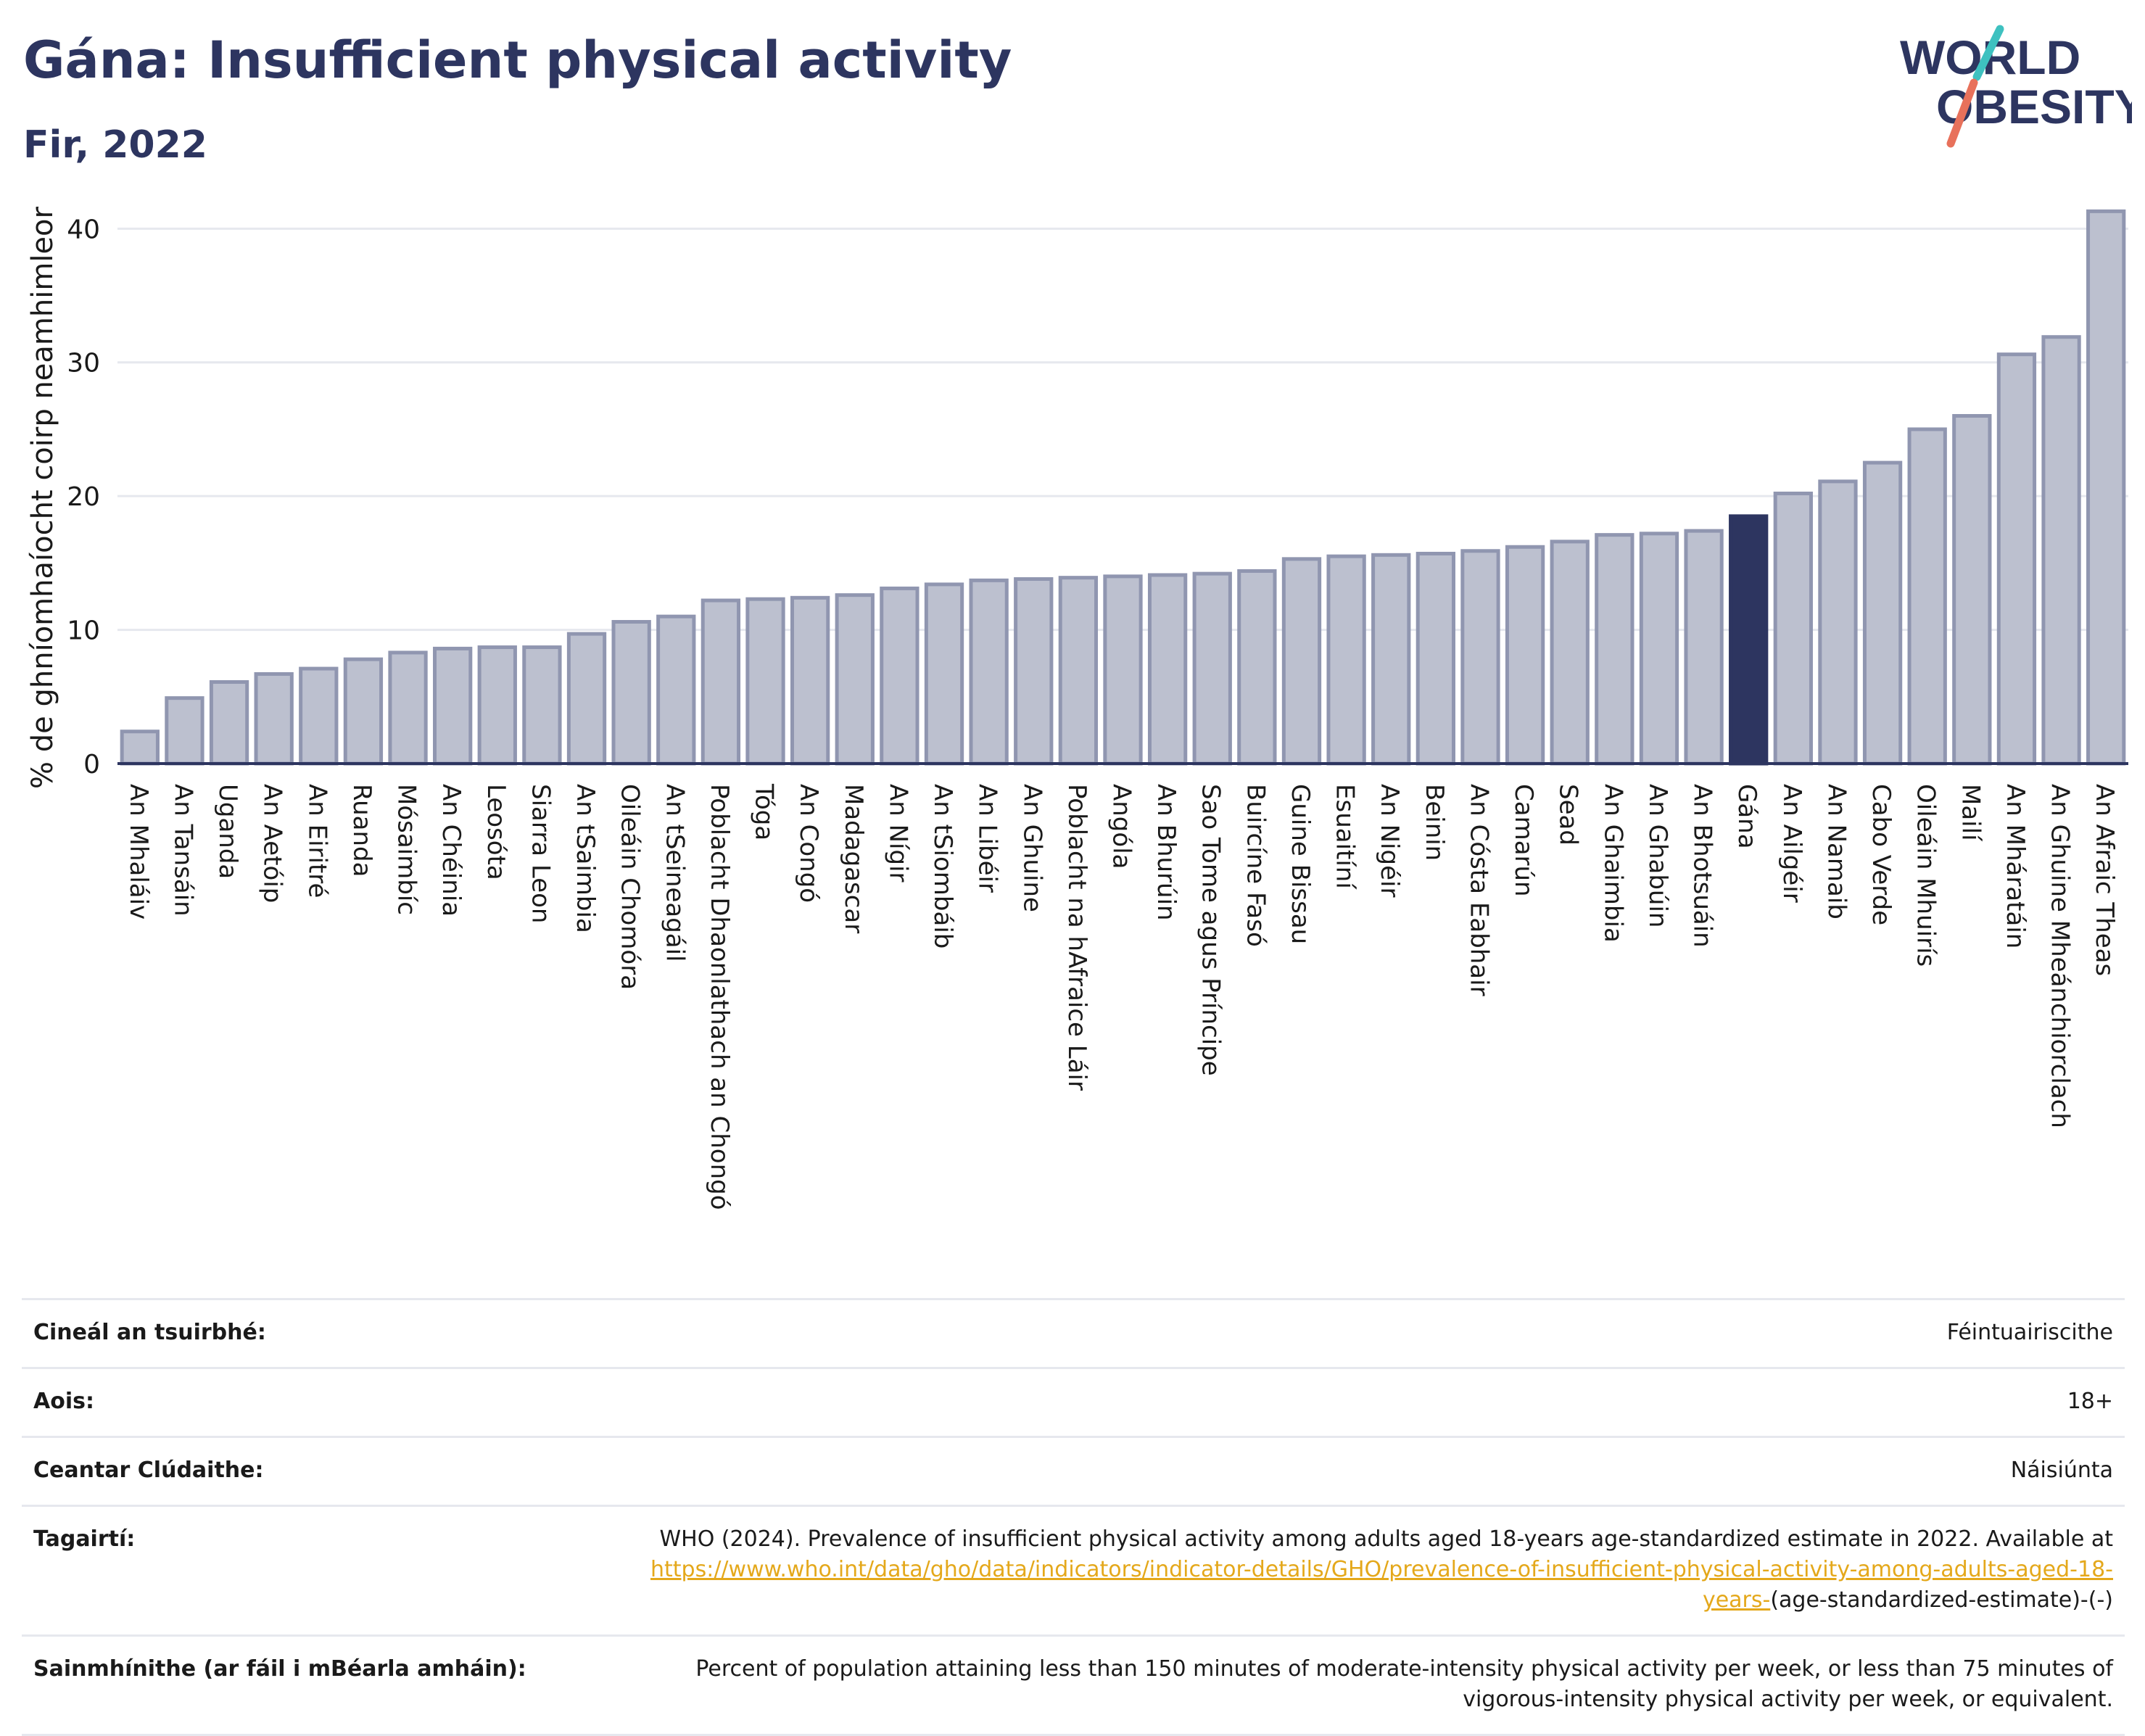 The width and height of the screenshot is (2145, 1736). I want to click on x-tick-label: Cabo Verde, so click(1882, 854).